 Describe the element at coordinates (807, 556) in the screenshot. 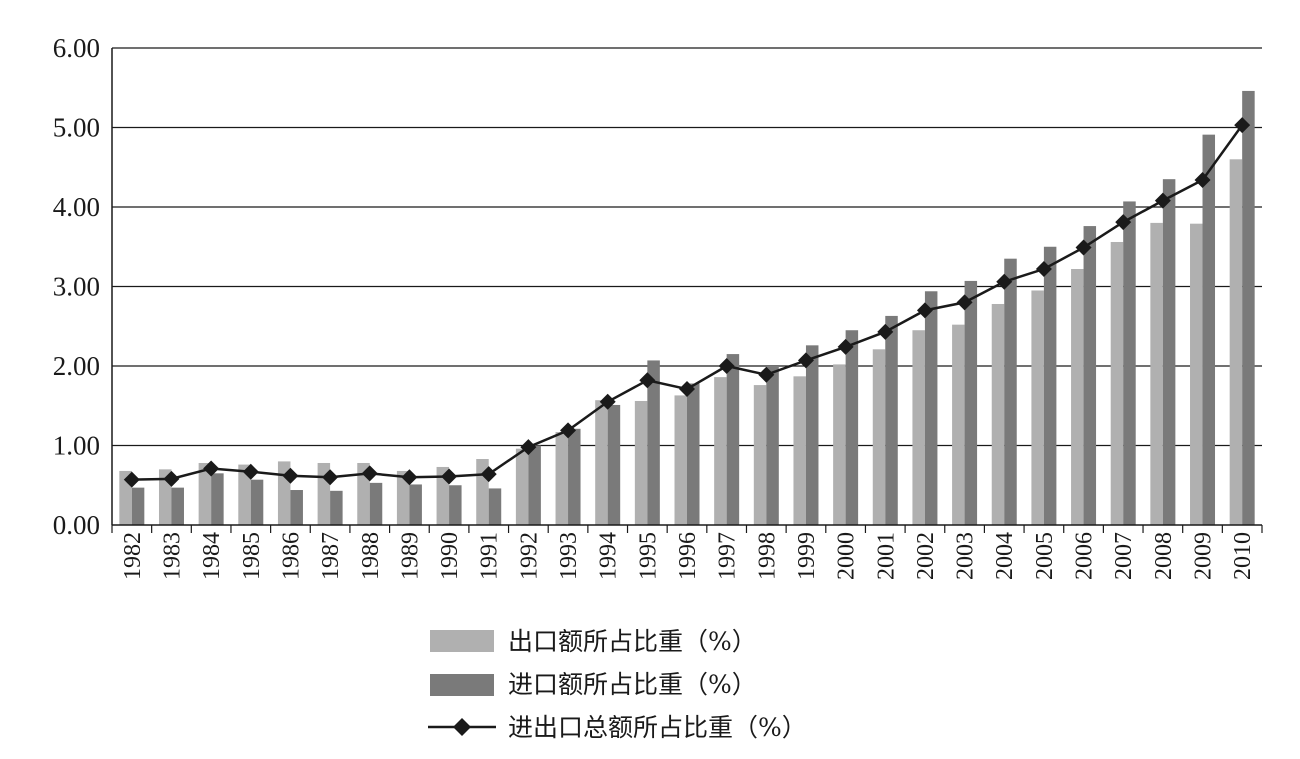

I see `x-tick-label: 1999` at that location.